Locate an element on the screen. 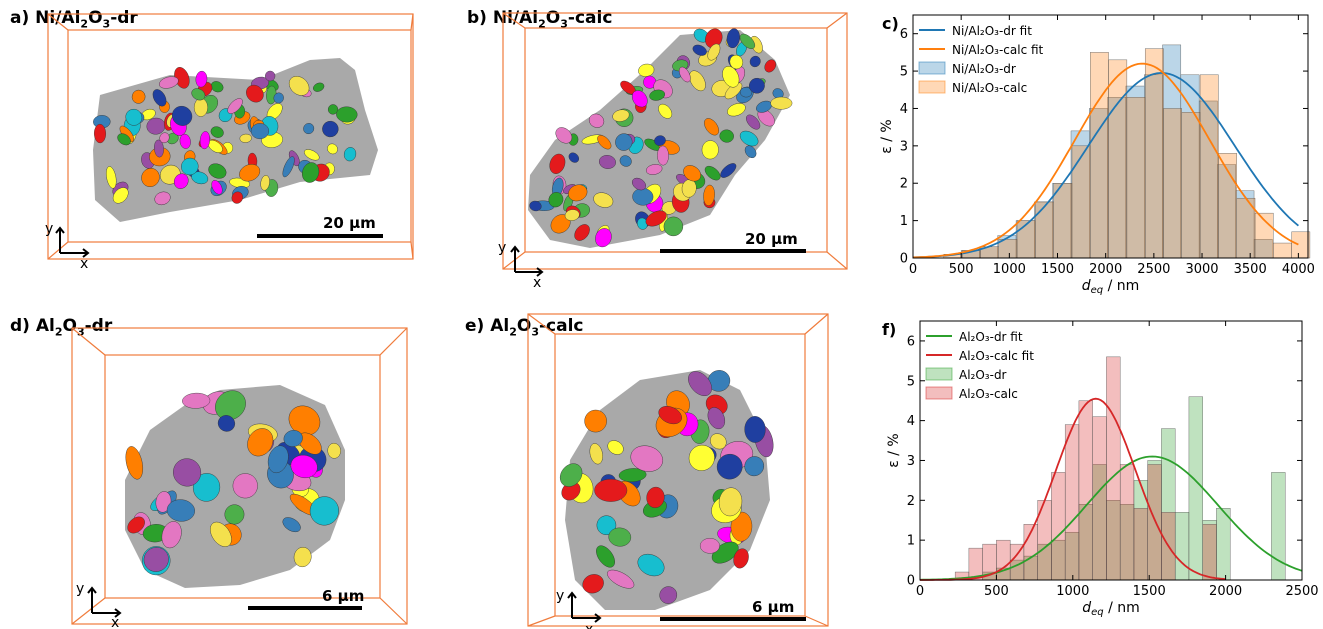 The width and height of the screenshot is (1323, 629). panel-label: f) is located at coordinates (889, 329).